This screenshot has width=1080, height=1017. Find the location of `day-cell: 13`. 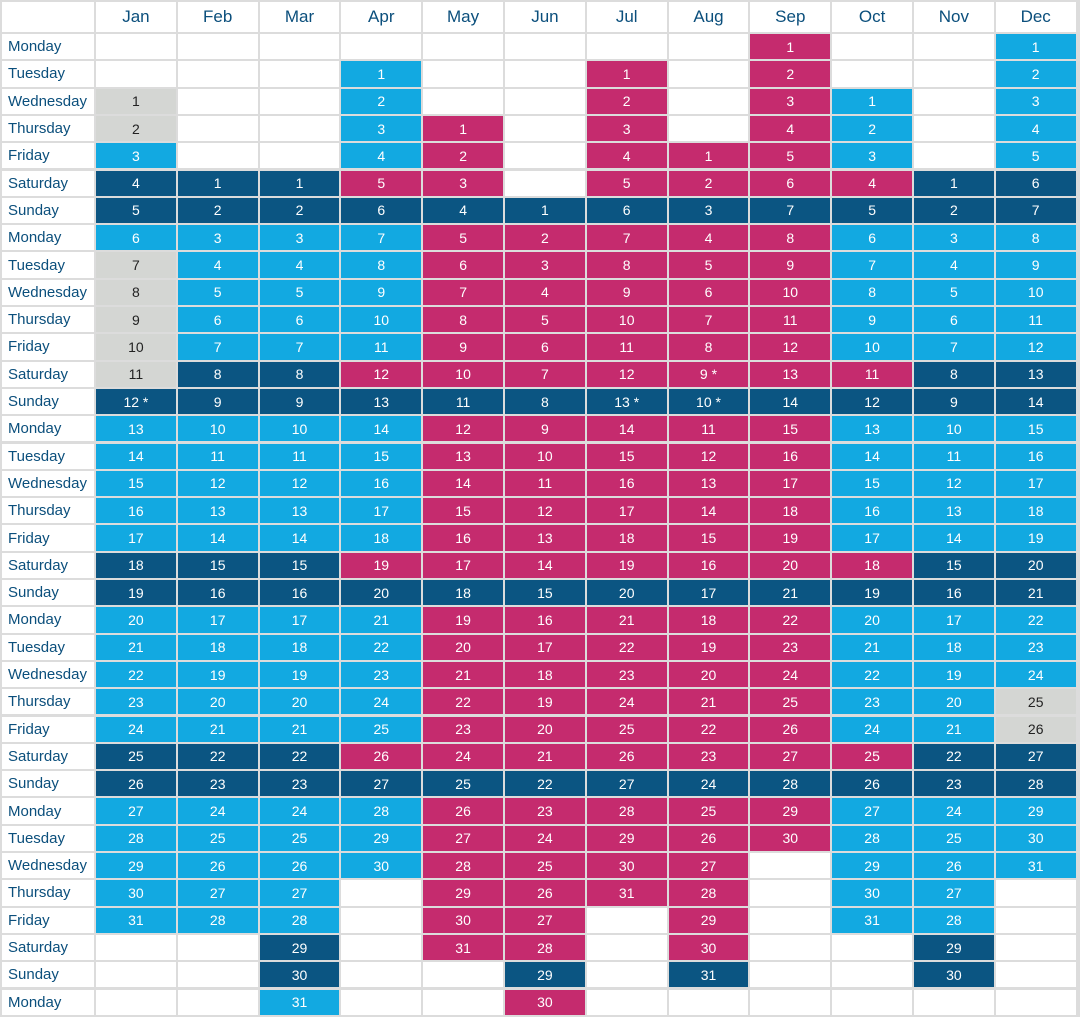

day-cell: 13 is located at coordinates (708, 483).